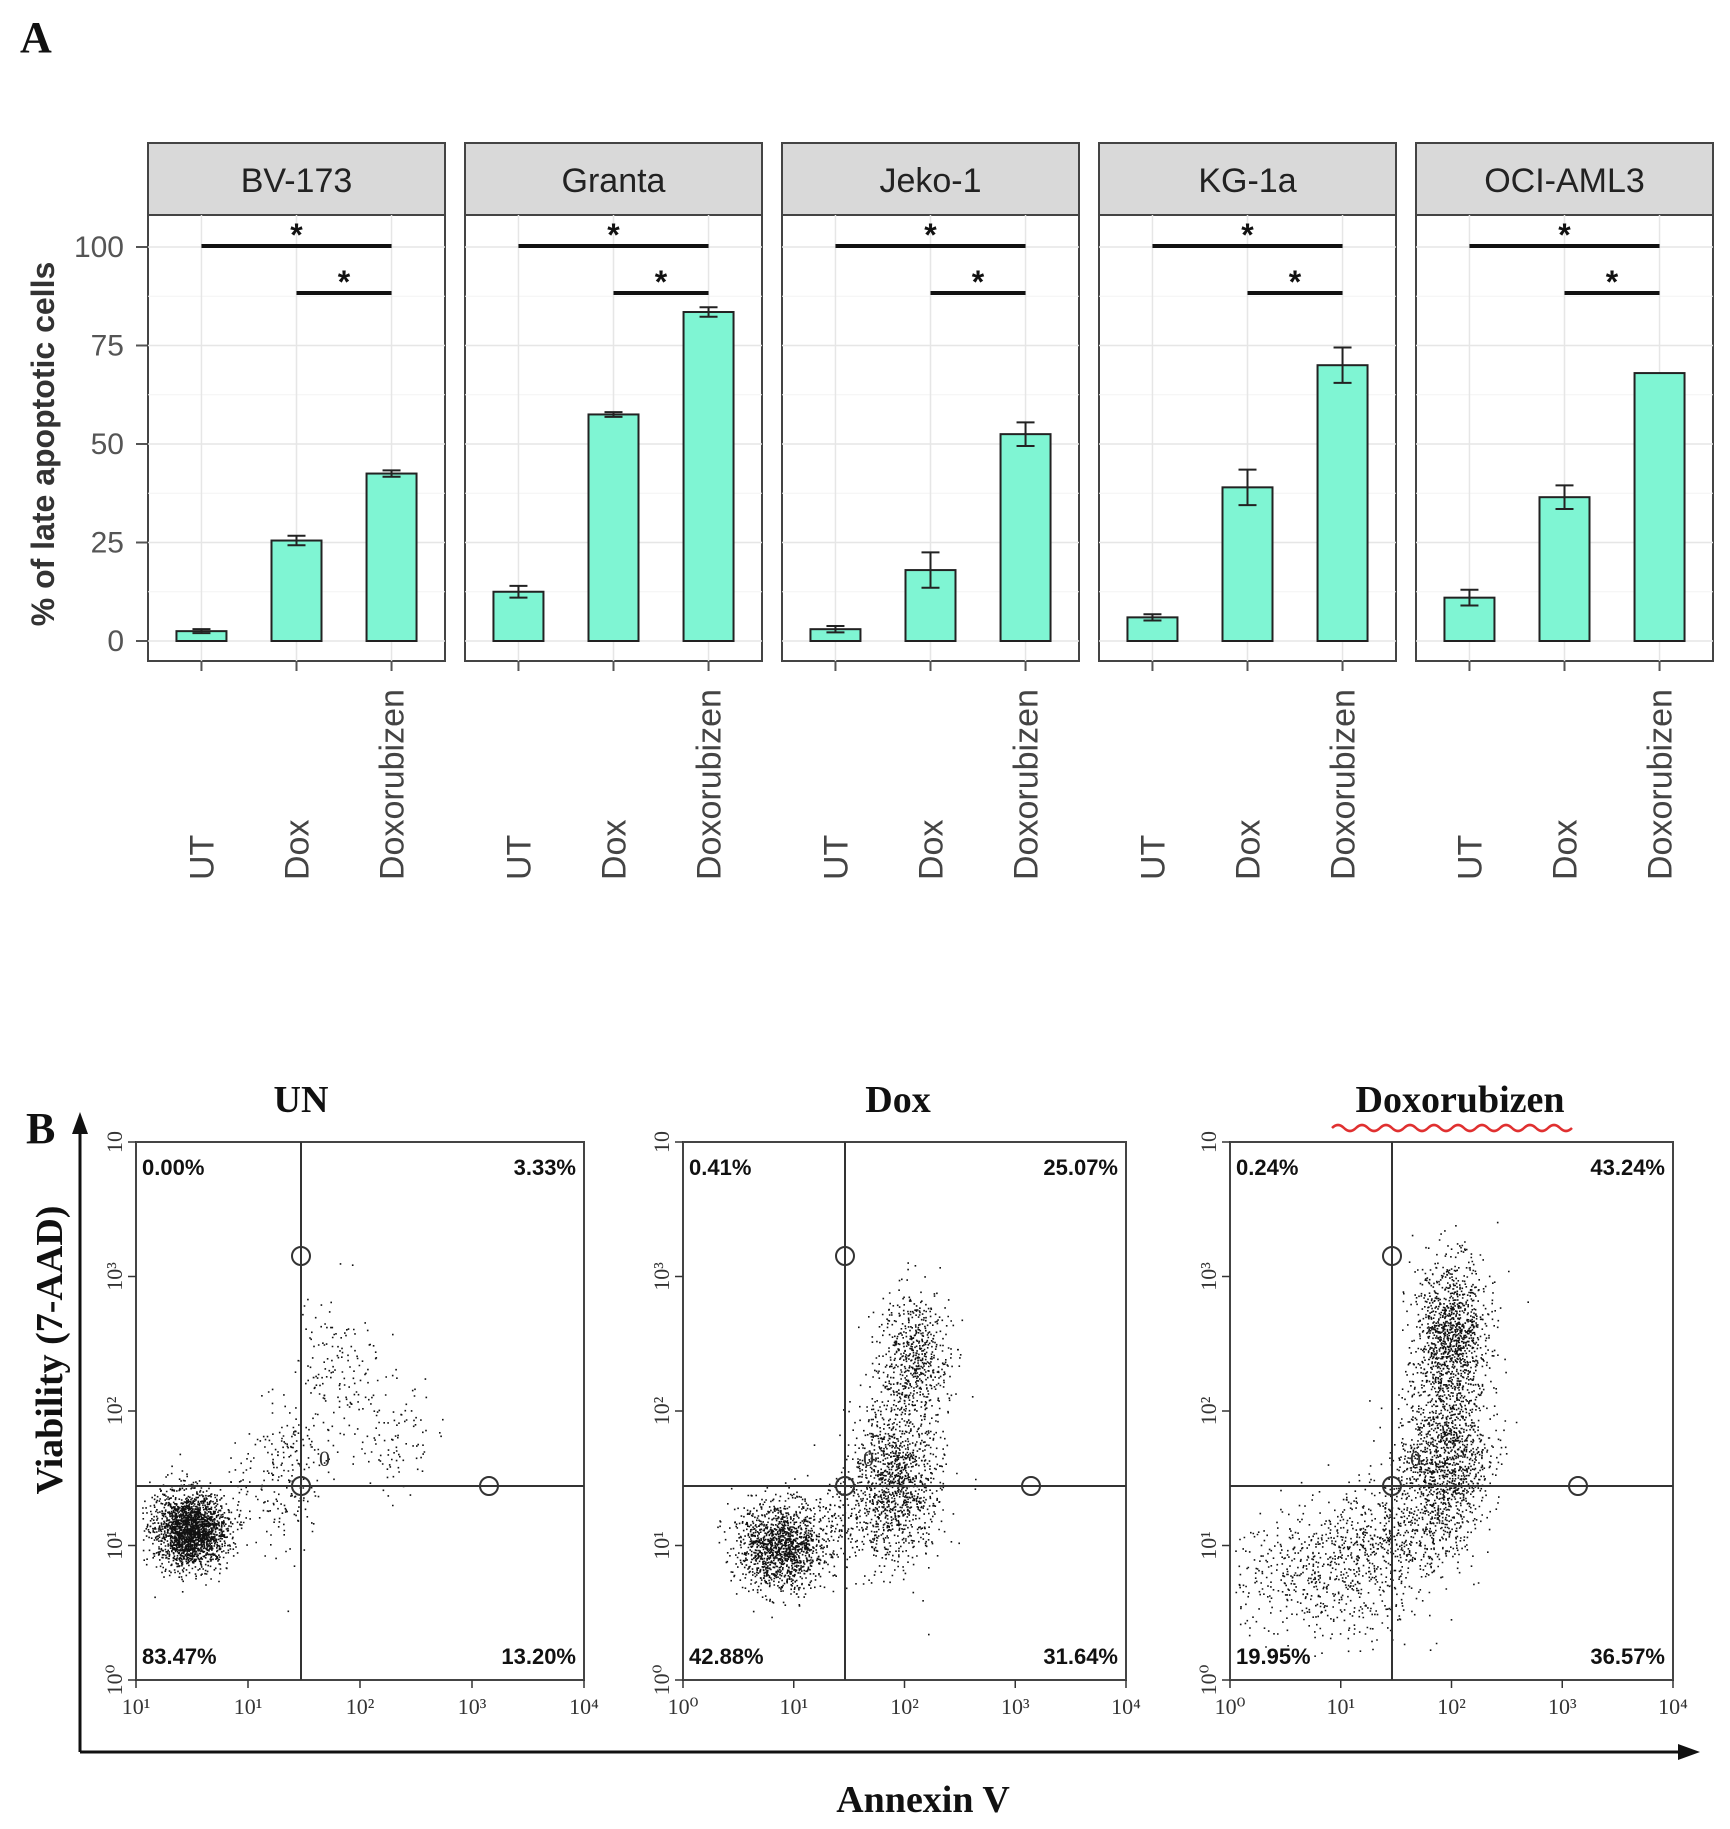 This screenshot has height=1829, width=1730. I want to click on panel-a-label: A, so click(36, 37).